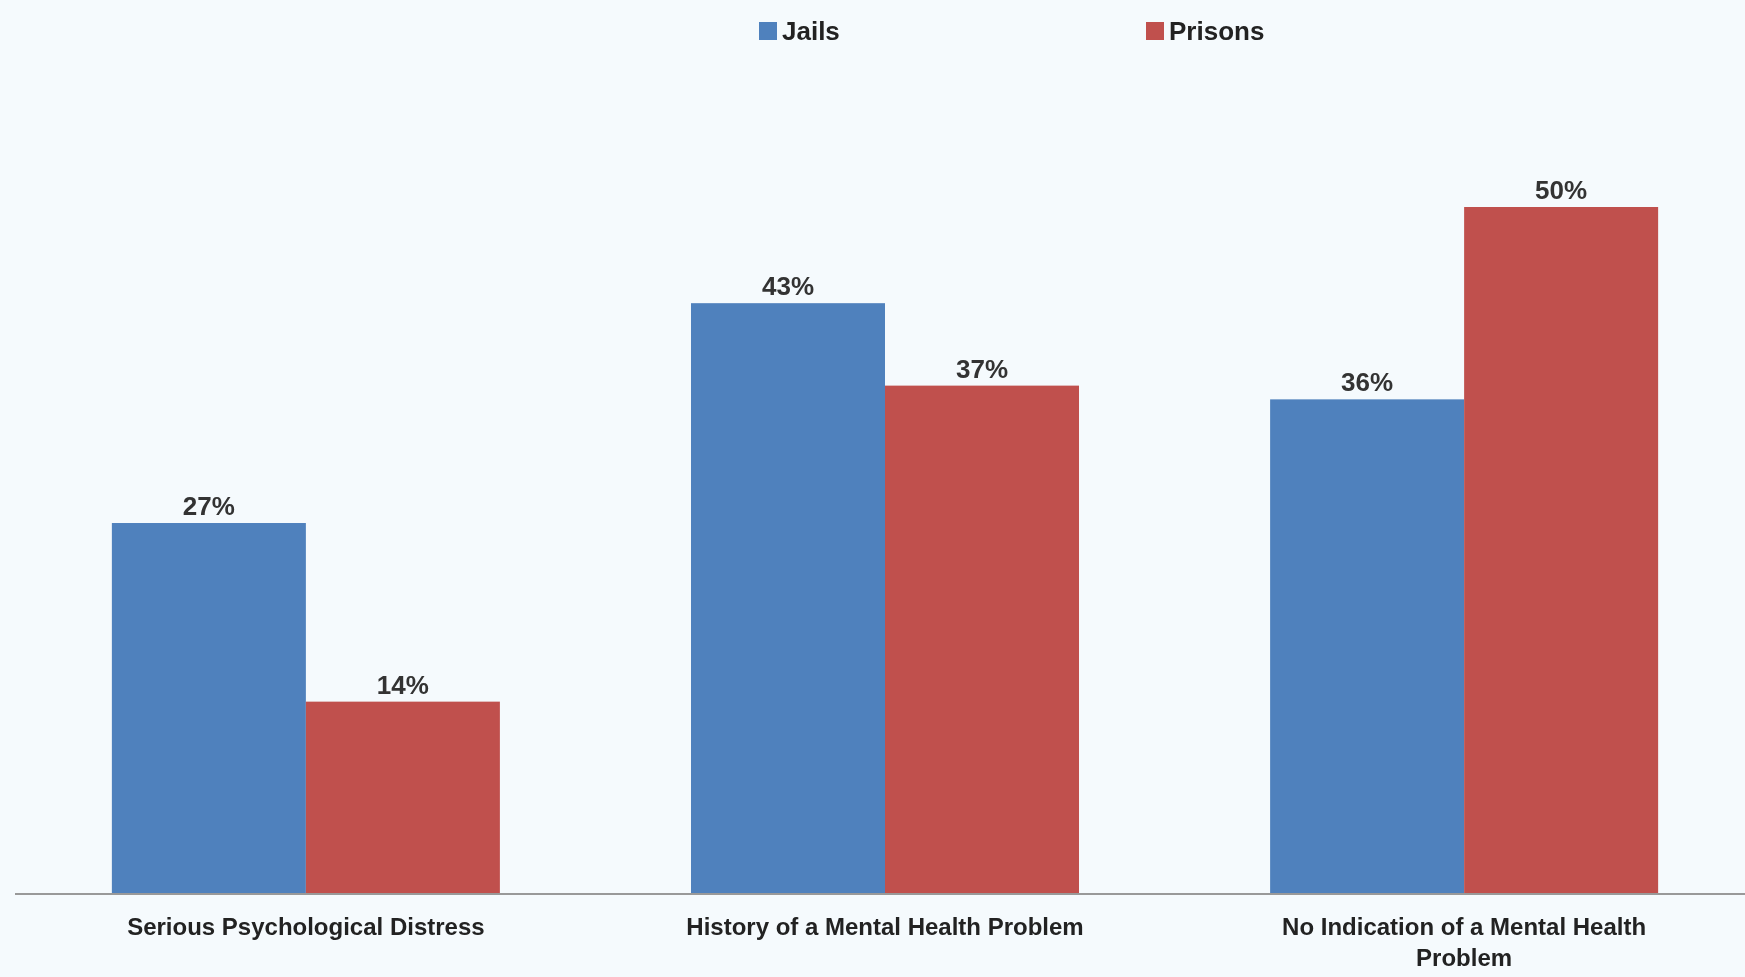 This screenshot has width=1745, height=977. I want to click on data-label: 36%, so click(1367, 382).